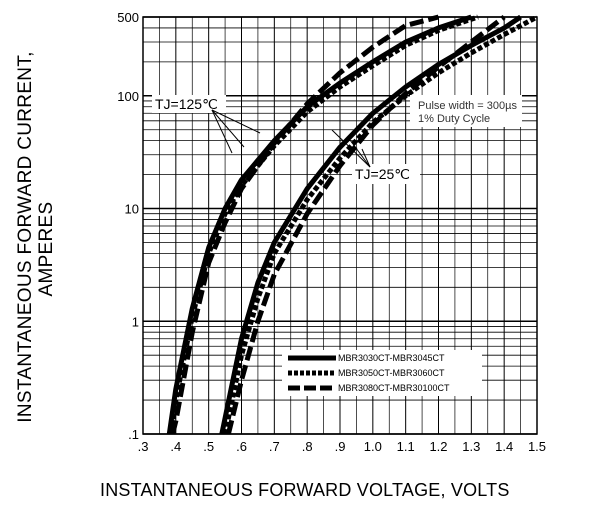 The height and width of the screenshot is (510, 595). What do you see at coordinates (471, 446) in the screenshot?
I see `x-tick-label: 1.3` at bounding box center [471, 446].